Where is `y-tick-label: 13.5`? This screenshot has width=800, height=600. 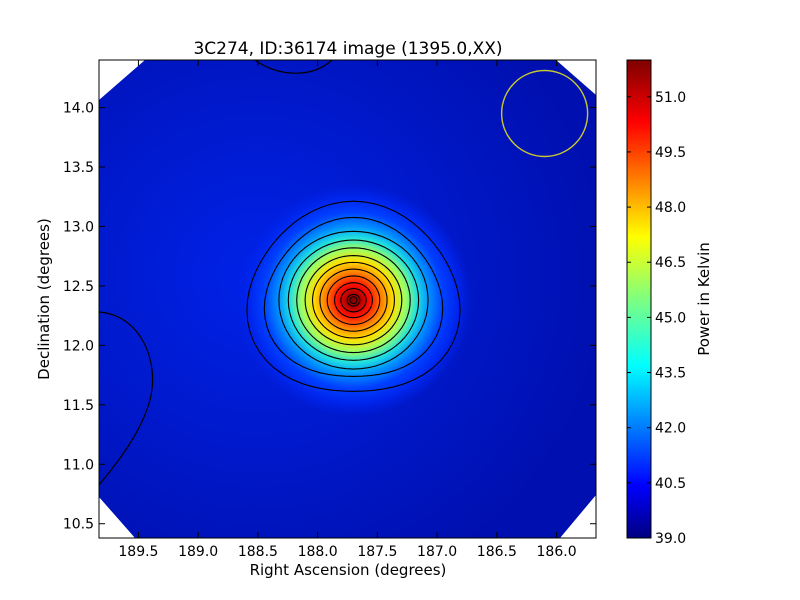
y-tick-label: 13.5 is located at coordinates (78, 168).